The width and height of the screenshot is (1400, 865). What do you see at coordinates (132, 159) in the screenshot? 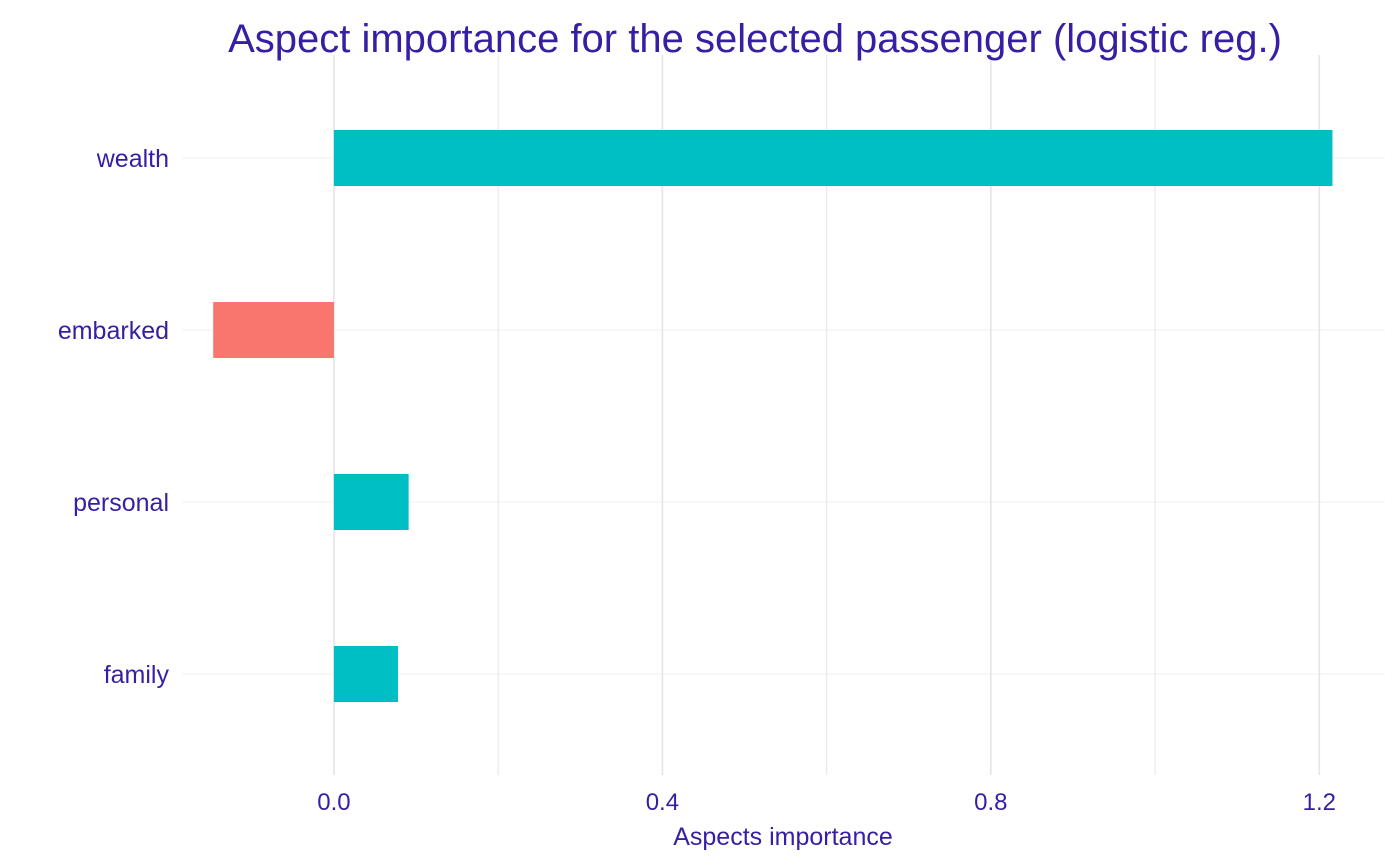
I see `y-tick-label-wealth: wealth` at bounding box center [132, 159].